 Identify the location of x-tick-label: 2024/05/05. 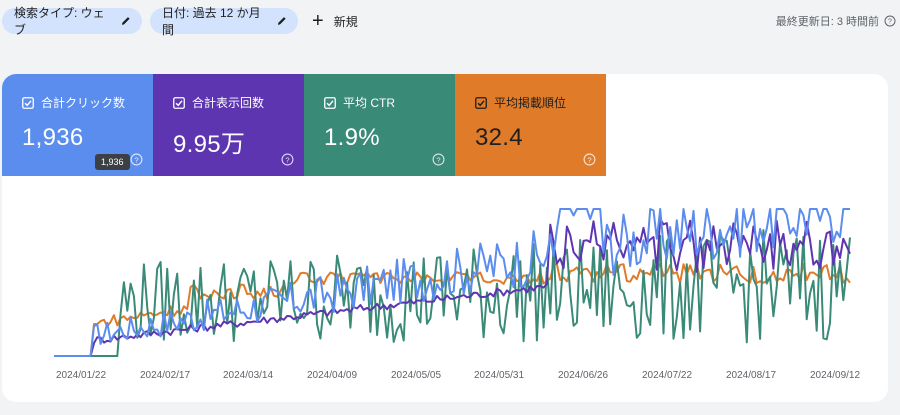
(416, 375).